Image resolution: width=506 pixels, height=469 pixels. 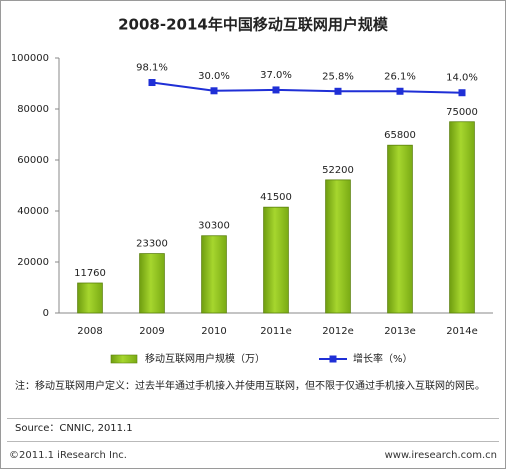 What do you see at coordinates (74, 428) in the screenshot?
I see `source: Source：CNNIC, 2011.1` at bounding box center [74, 428].